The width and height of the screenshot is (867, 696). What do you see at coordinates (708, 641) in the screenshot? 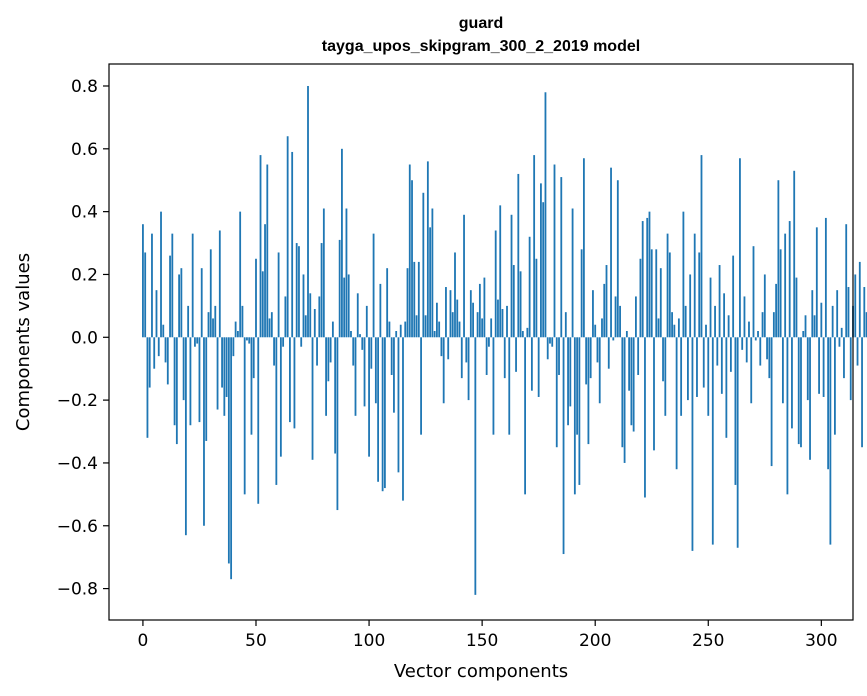
I see `x-tick-label: 250` at bounding box center [708, 641].